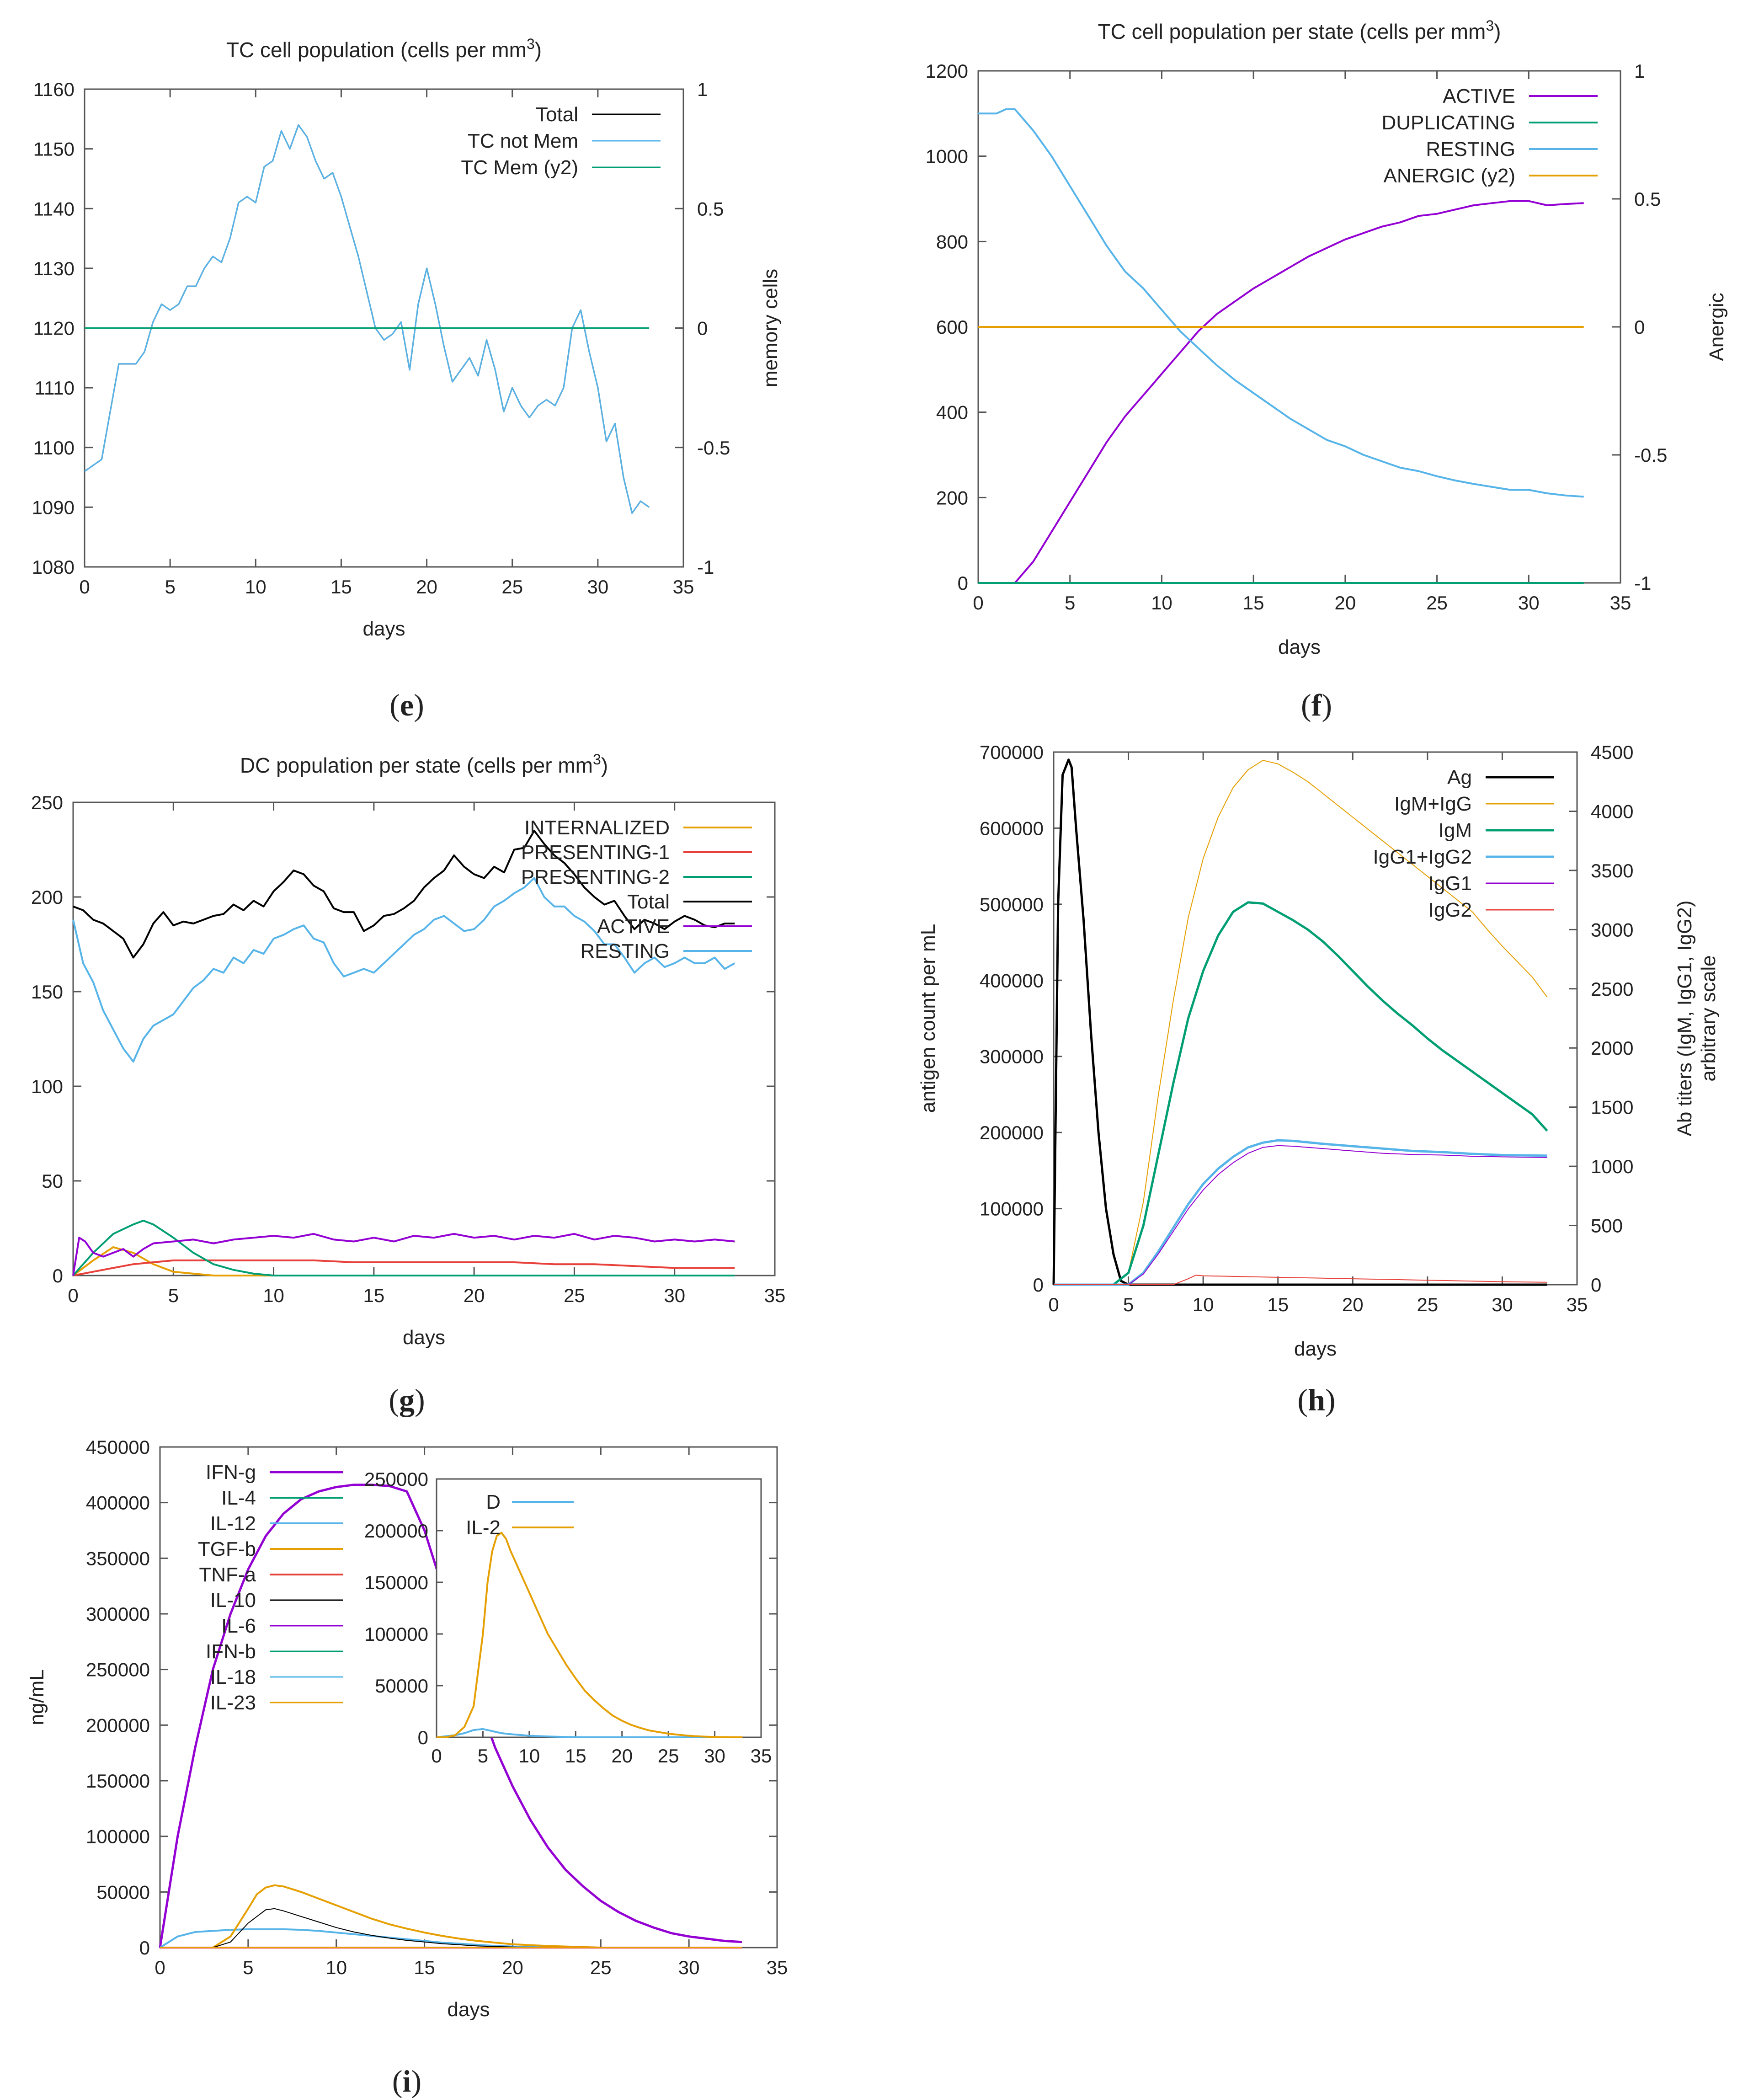 The height and width of the screenshot is (2098, 1764). Describe the element at coordinates (238, 1626) in the screenshot. I see `legend-label: IL-6` at that location.